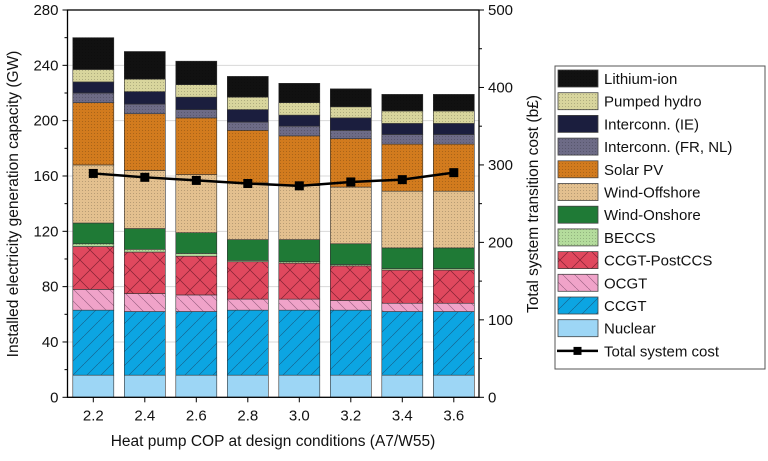 This screenshot has height=461, width=768. I want to click on y2-tick-label: 400, so click(500, 87).